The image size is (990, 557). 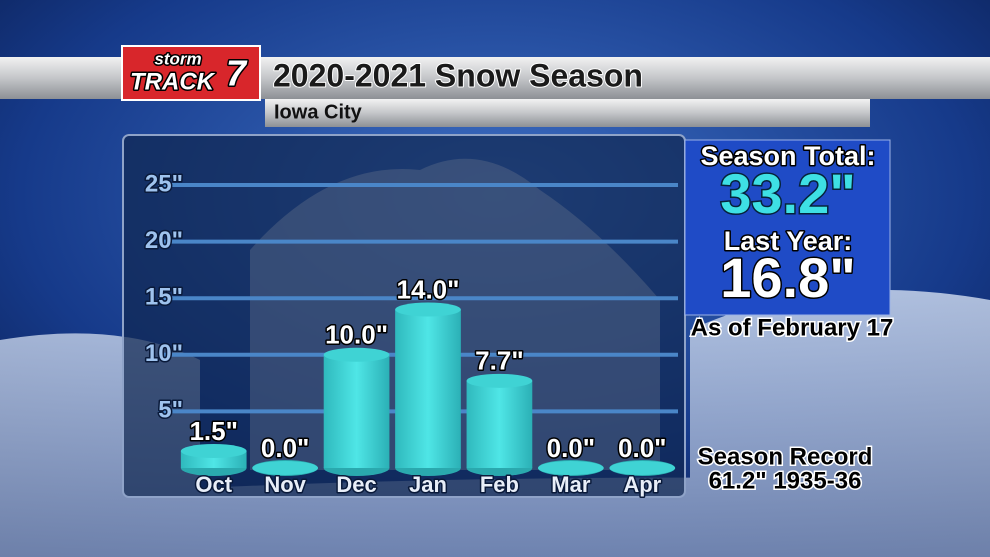 I want to click on y-tick-label: 20", so click(x=164, y=240).